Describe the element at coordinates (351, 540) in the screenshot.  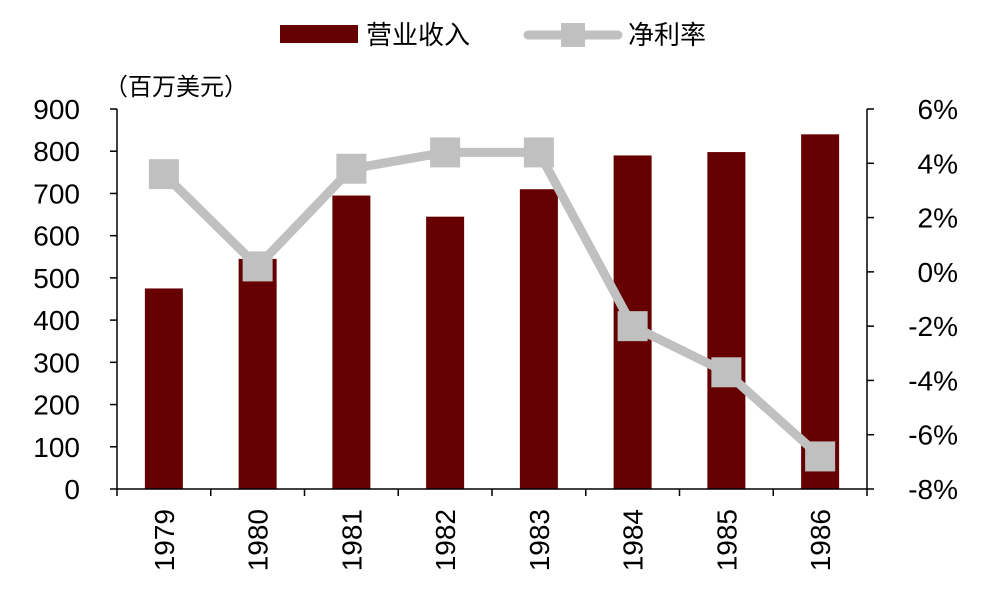
I see `x-axis-category-label: 1981` at that location.